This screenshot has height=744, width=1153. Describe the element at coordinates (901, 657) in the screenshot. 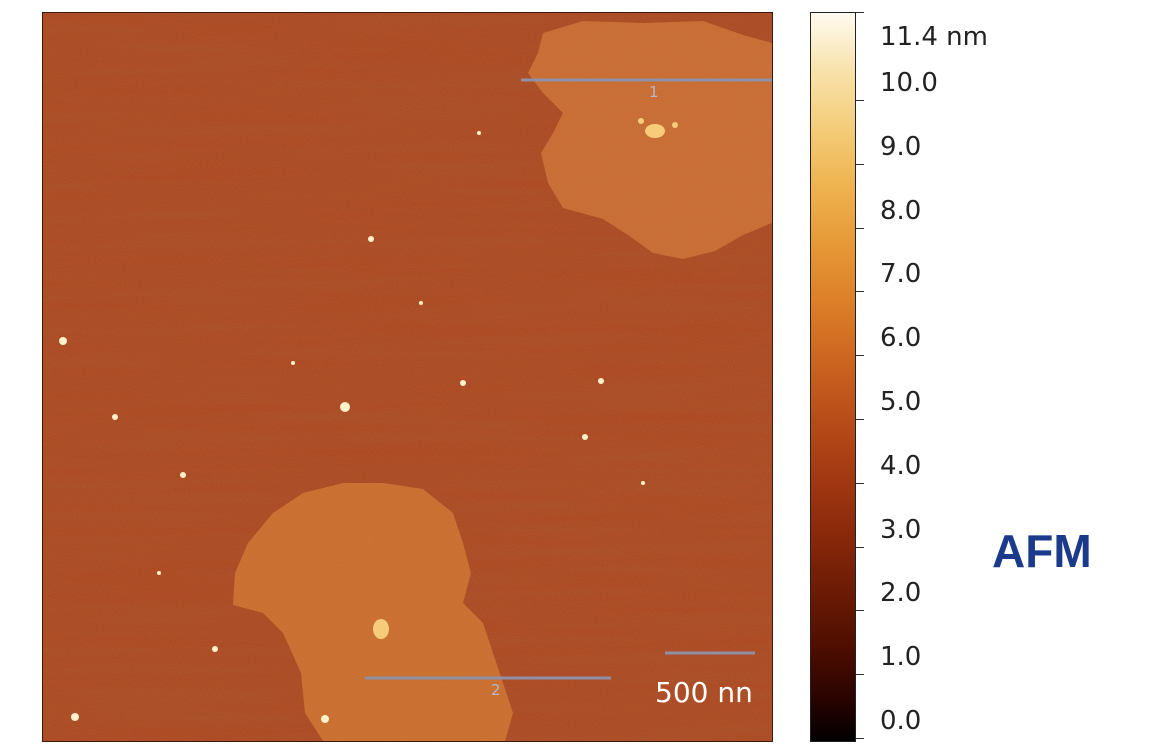

I see `colorbar-tick-label: 1.0` at that location.